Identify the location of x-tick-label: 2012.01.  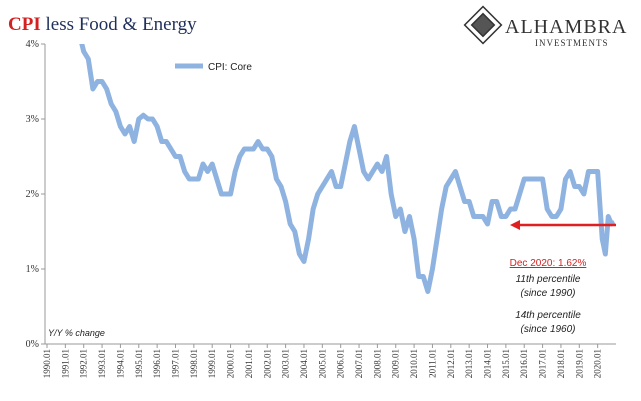
(451, 363).